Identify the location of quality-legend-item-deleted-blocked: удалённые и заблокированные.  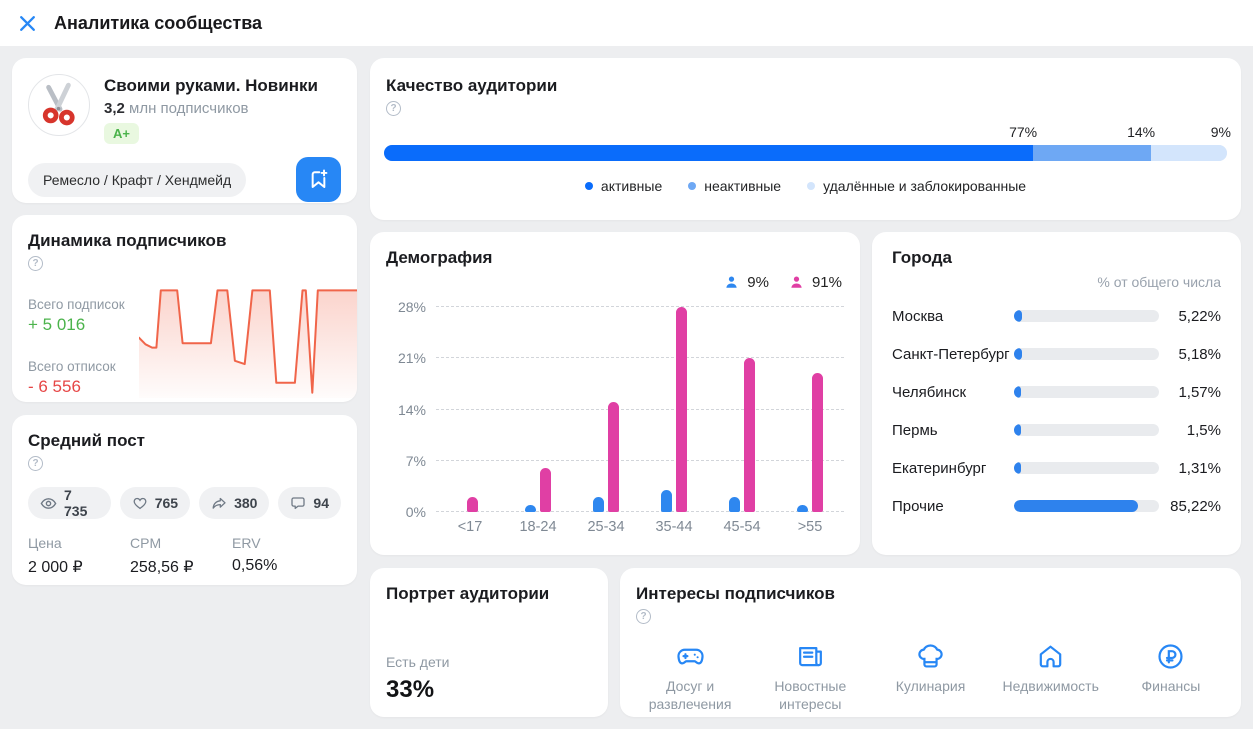
(916, 186).